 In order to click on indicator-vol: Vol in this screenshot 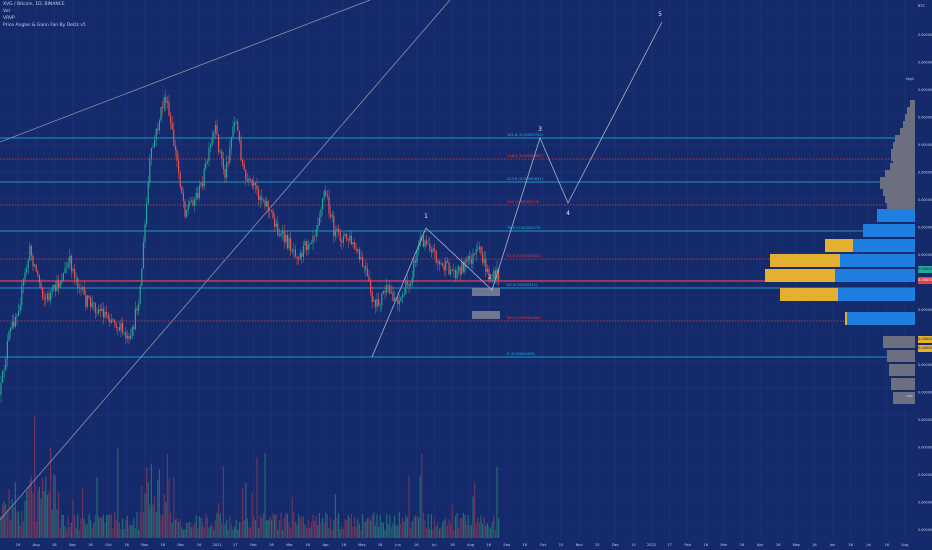, I will do `click(6, 11)`.